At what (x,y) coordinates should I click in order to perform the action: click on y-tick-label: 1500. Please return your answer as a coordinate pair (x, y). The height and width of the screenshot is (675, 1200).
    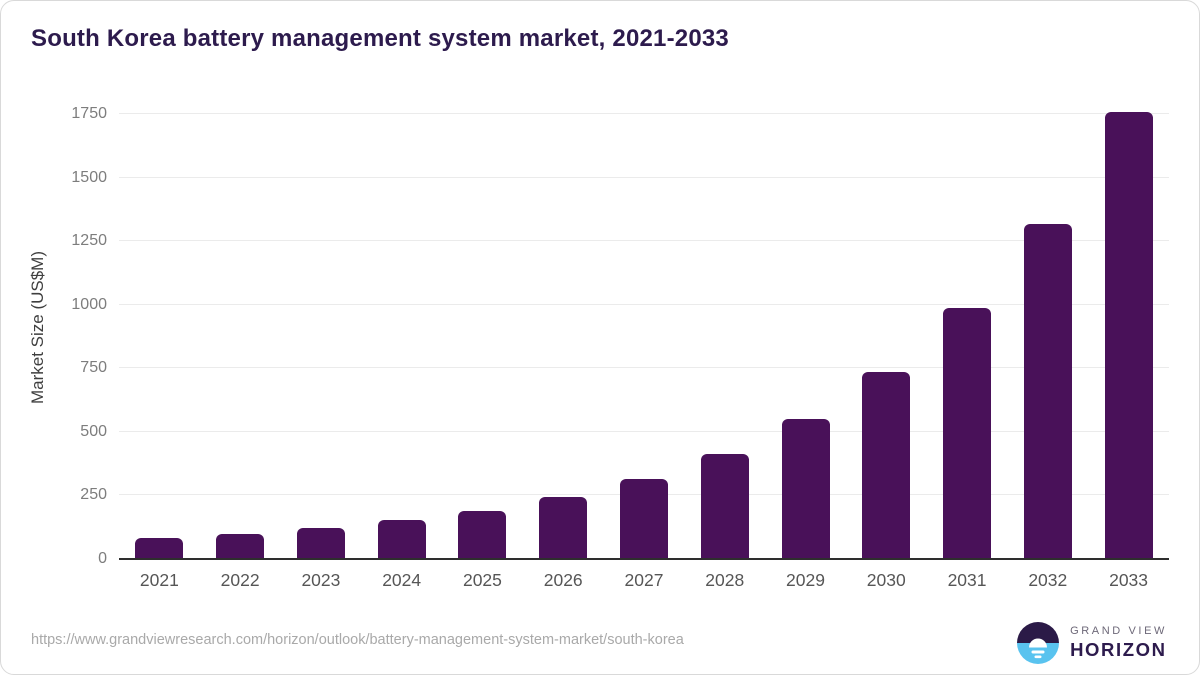
    Looking at the image, I should click on (89, 177).